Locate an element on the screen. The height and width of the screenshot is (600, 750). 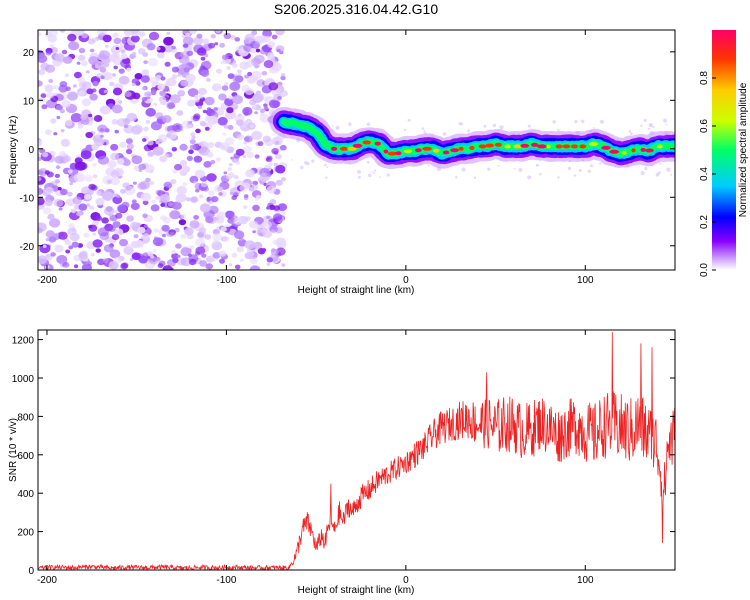
snr-y-tick-label: 0 is located at coordinates (31, 571).